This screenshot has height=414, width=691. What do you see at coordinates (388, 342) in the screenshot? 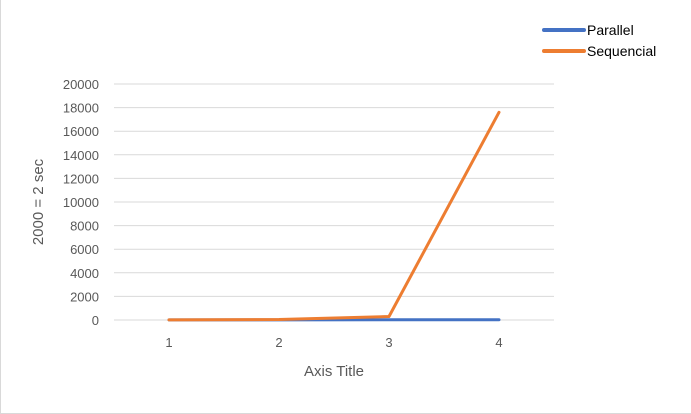
I see `x-tick-label: 3` at bounding box center [388, 342].